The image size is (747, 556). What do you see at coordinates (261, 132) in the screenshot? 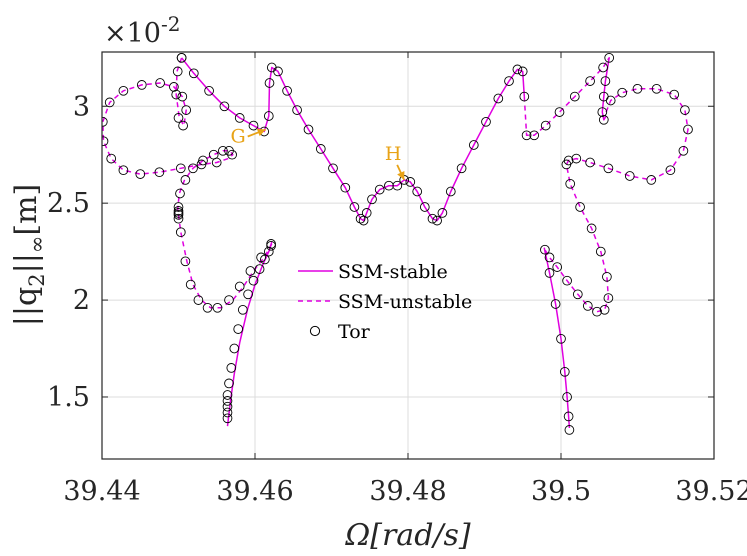
I see `annotation-g-arrowhead` at bounding box center [261, 132].